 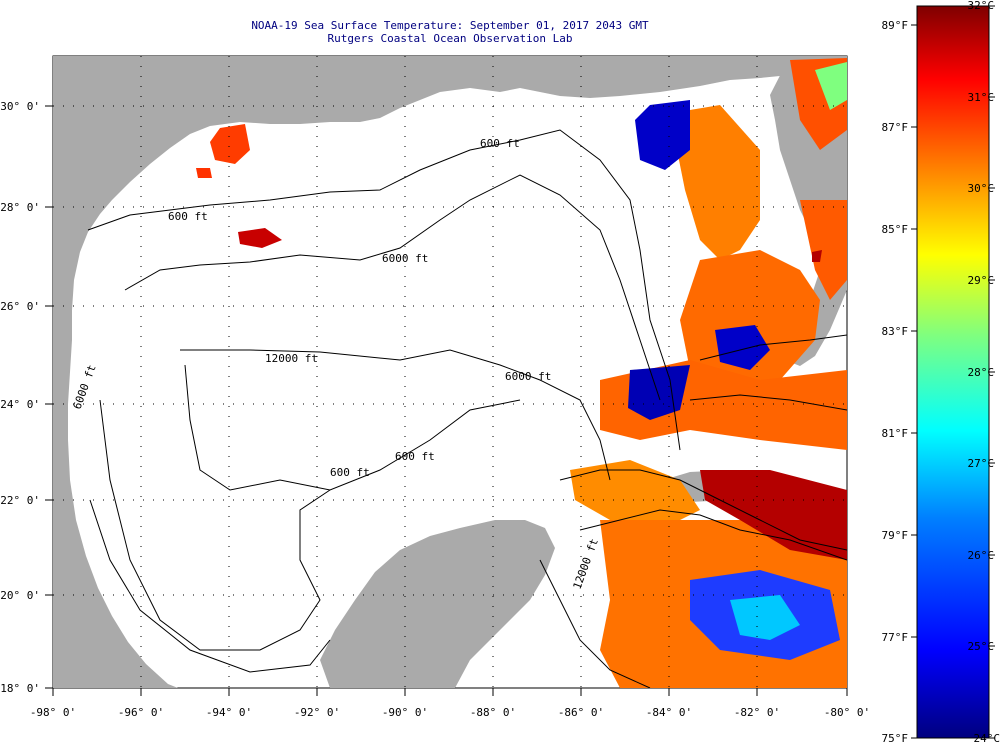 I want to click on colorbar-c-label: 25°C, so click(x=981, y=646).